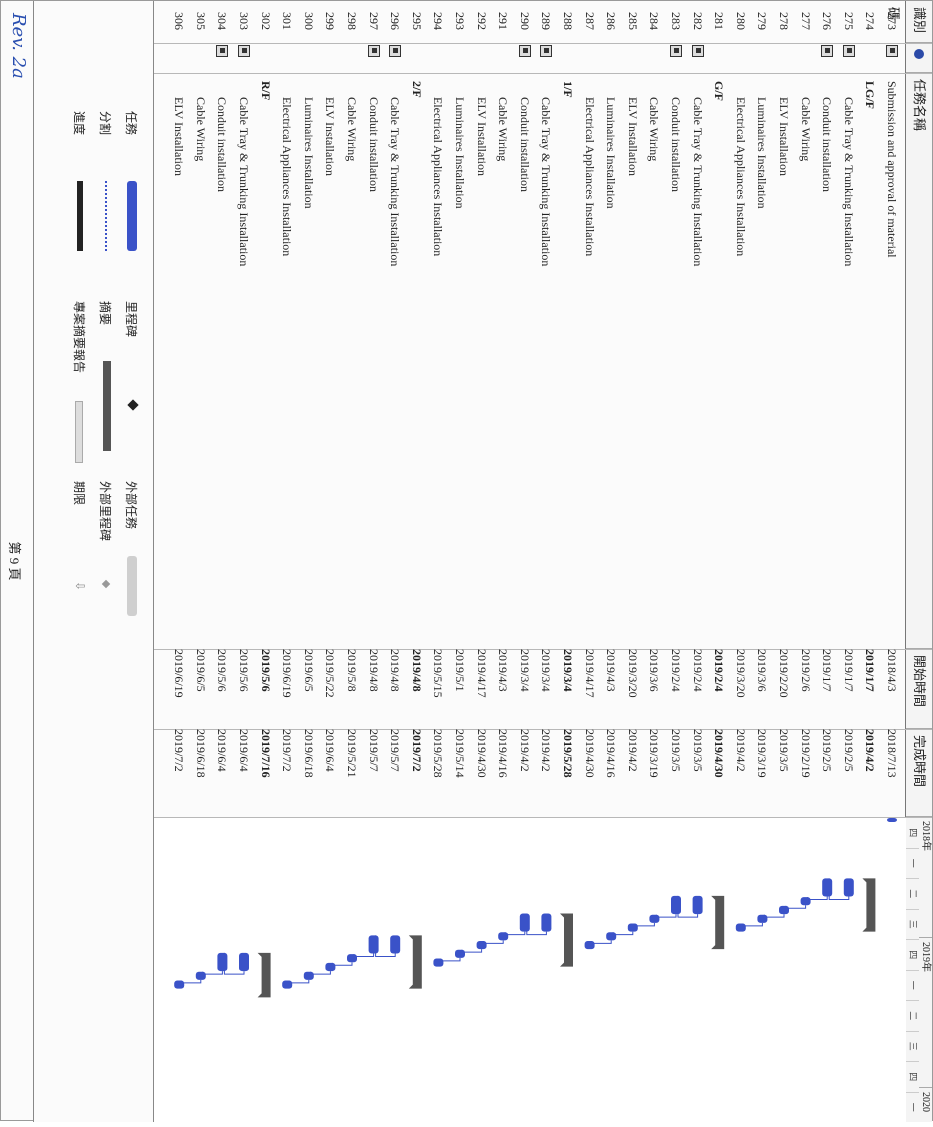 Image resolution: width=933 pixels, height=1127 pixels. I want to click on page-number: 第 9 頁, so click(14, 561).